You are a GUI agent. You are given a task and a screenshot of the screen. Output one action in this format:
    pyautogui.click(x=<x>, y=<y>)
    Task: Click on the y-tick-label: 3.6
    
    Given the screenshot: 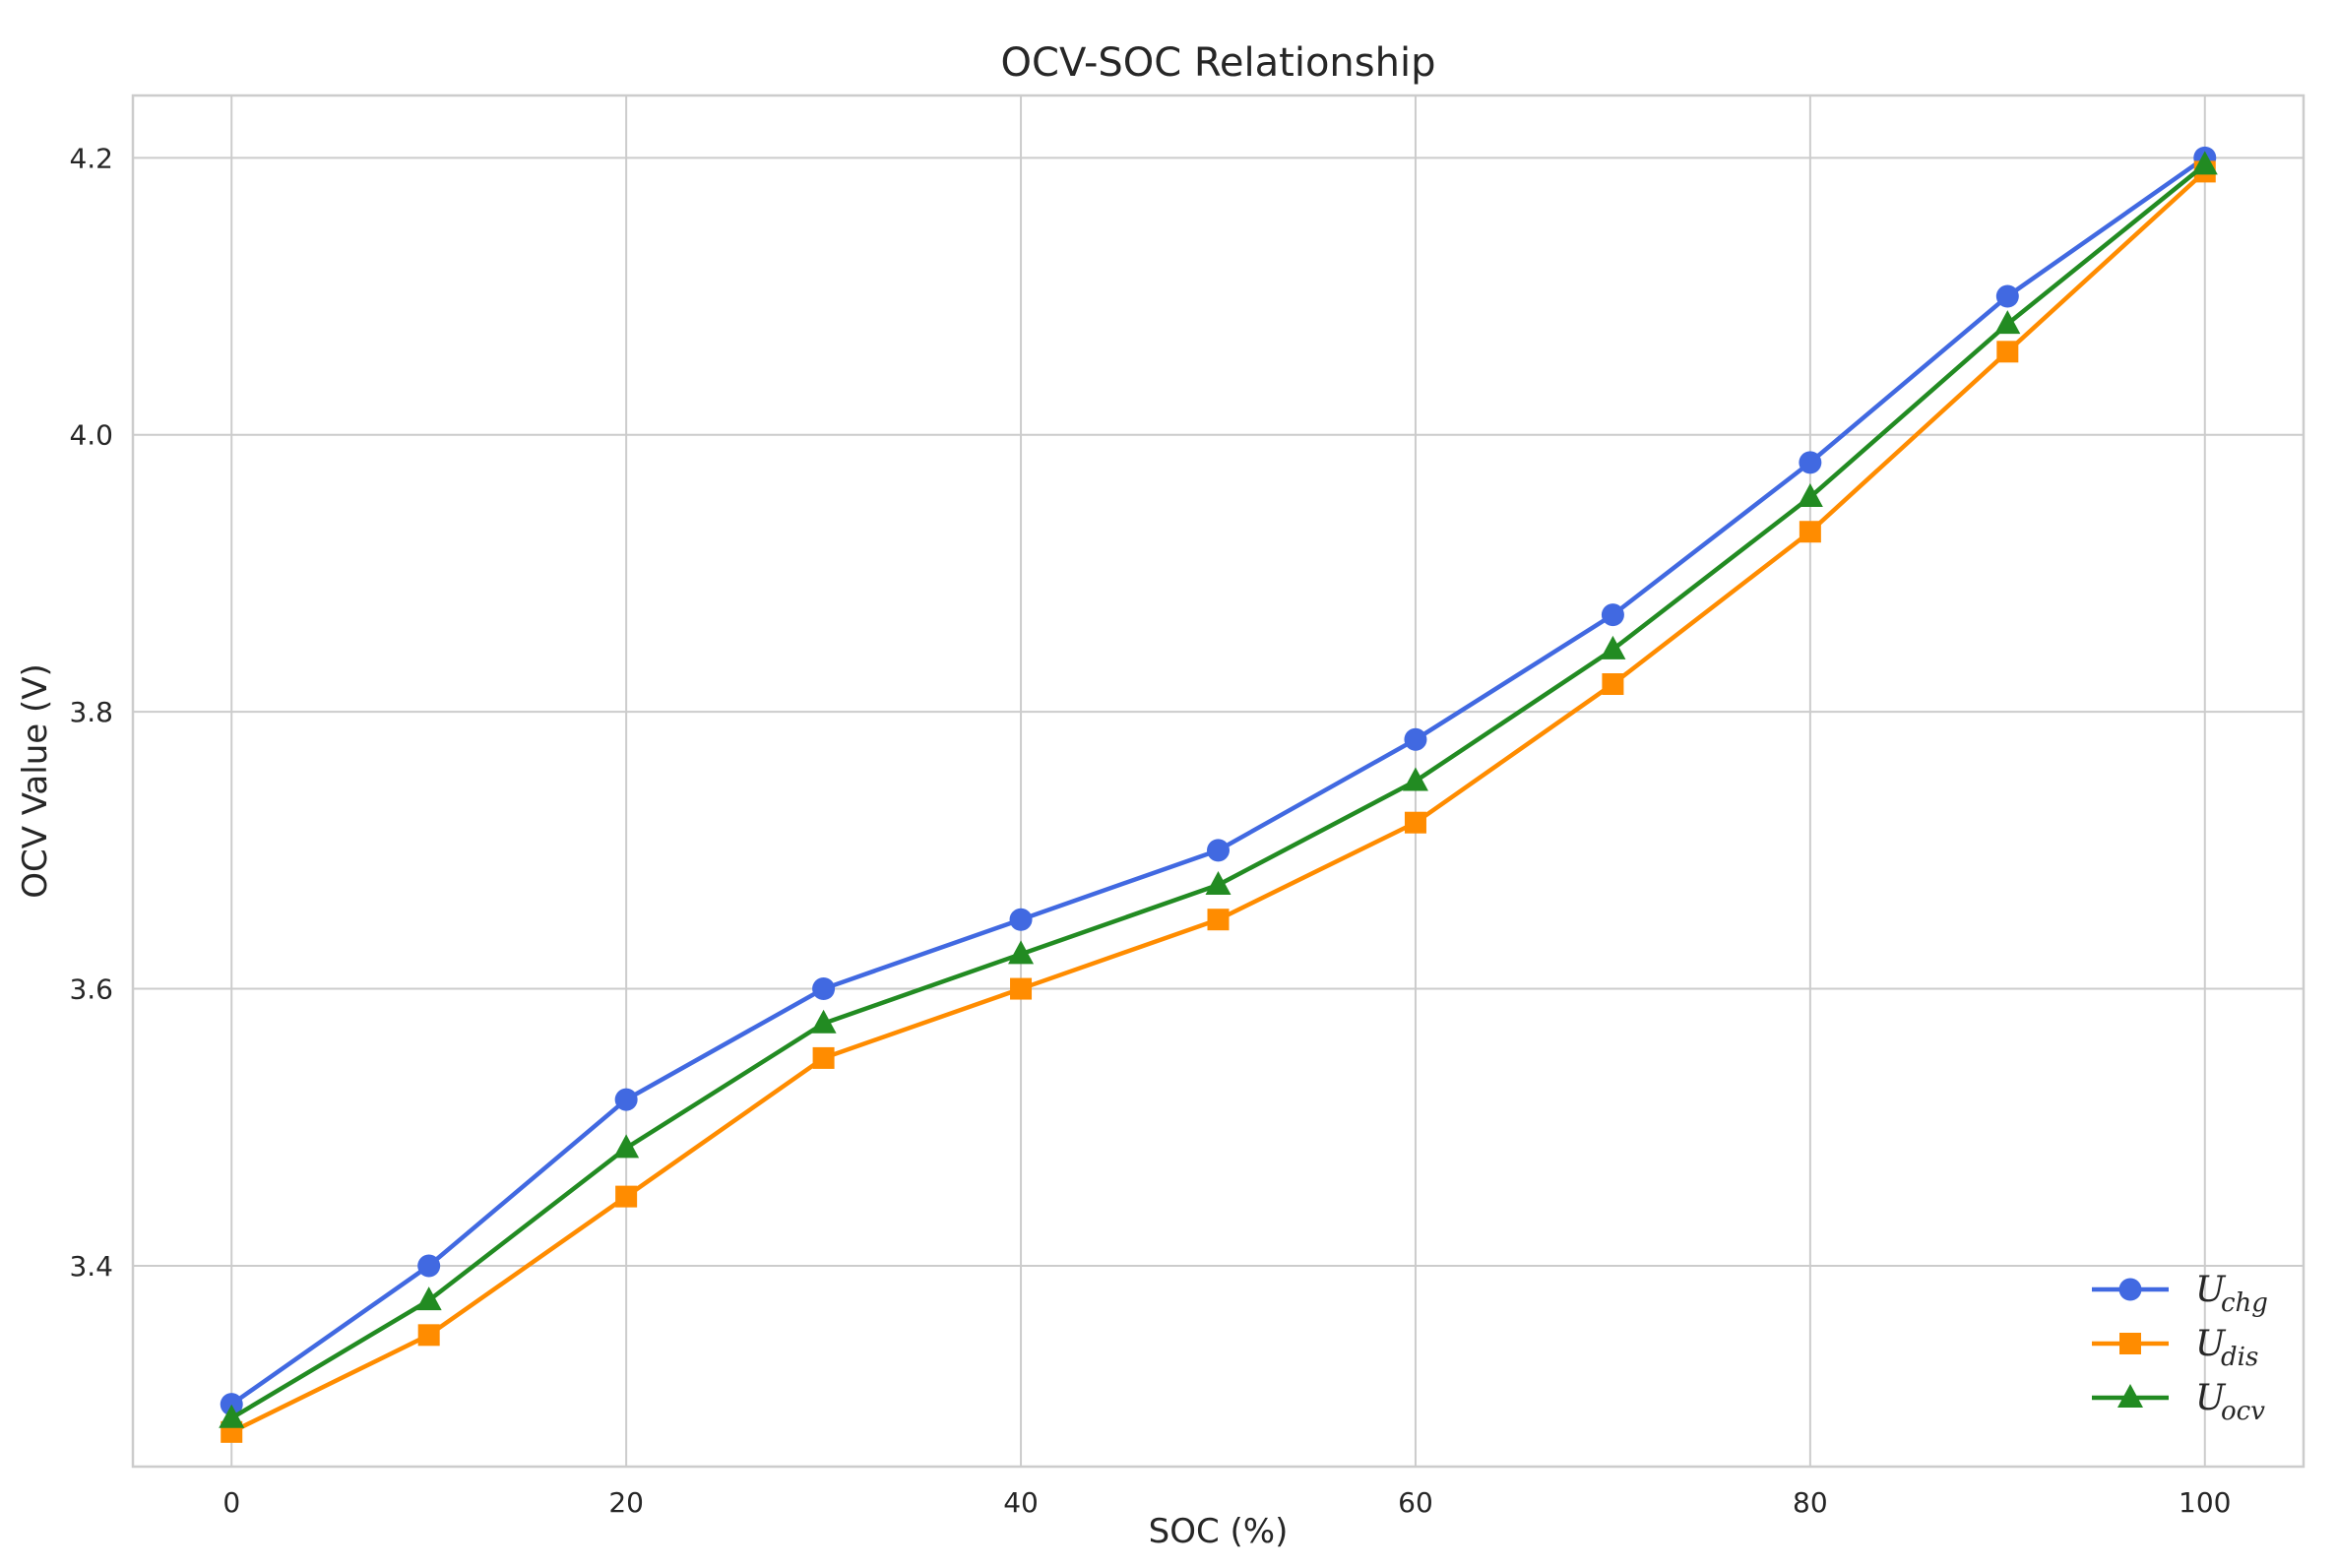 What is the action you would take?
    pyautogui.click(x=91, y=989)
    